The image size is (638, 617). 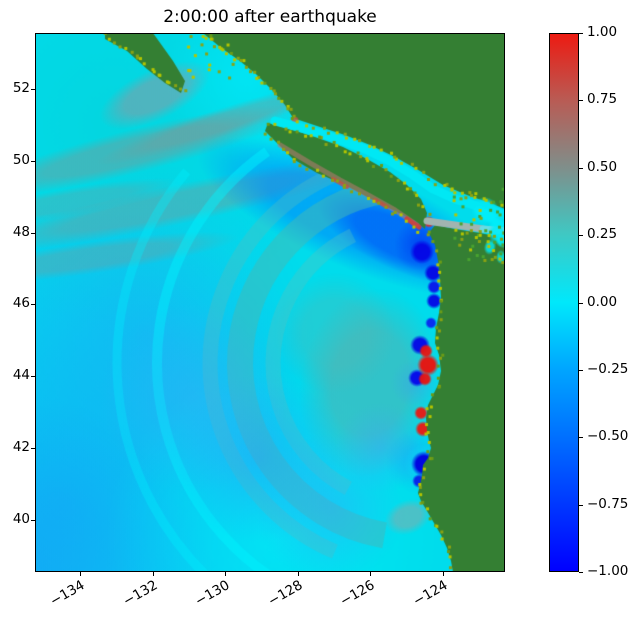 What do you see at coordinates (602, 234) in the screenshot?
I see `colorbar-tick-label: 0.25` at bounding box center [602, 234].